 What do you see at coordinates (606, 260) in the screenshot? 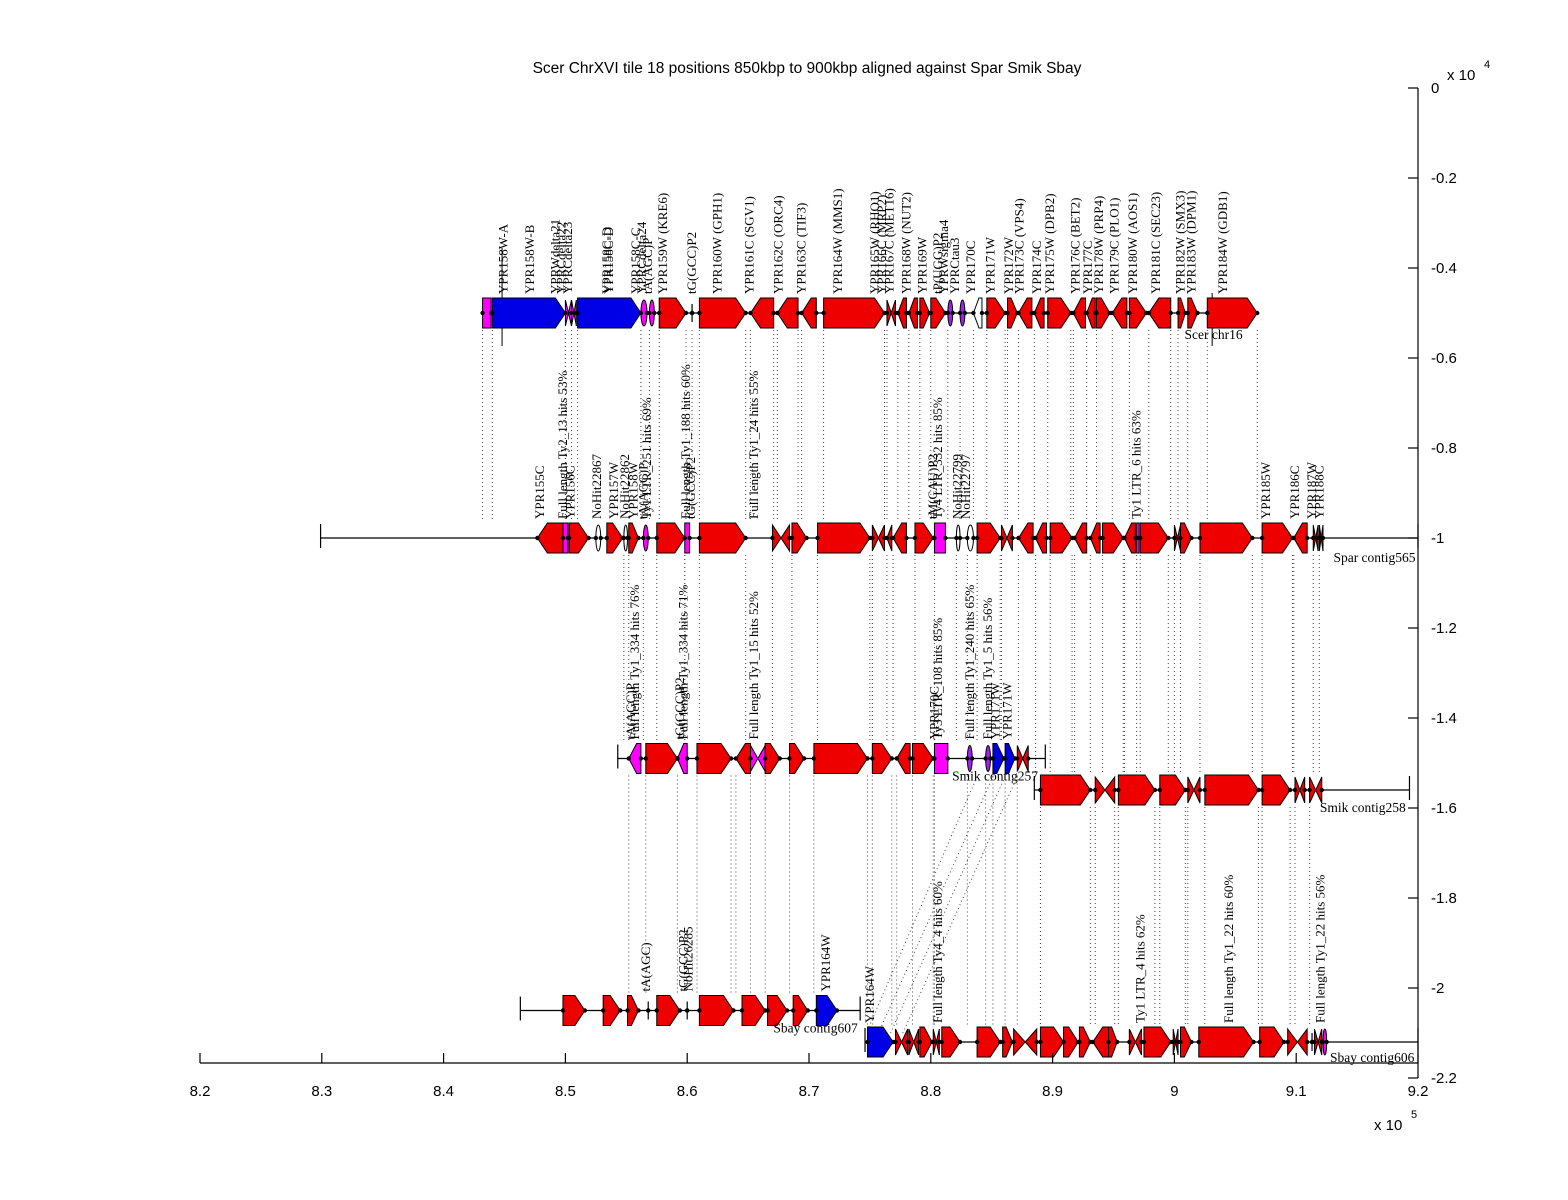
I see `gene-label: YPR158C-D` at bounding box center [606, 260].